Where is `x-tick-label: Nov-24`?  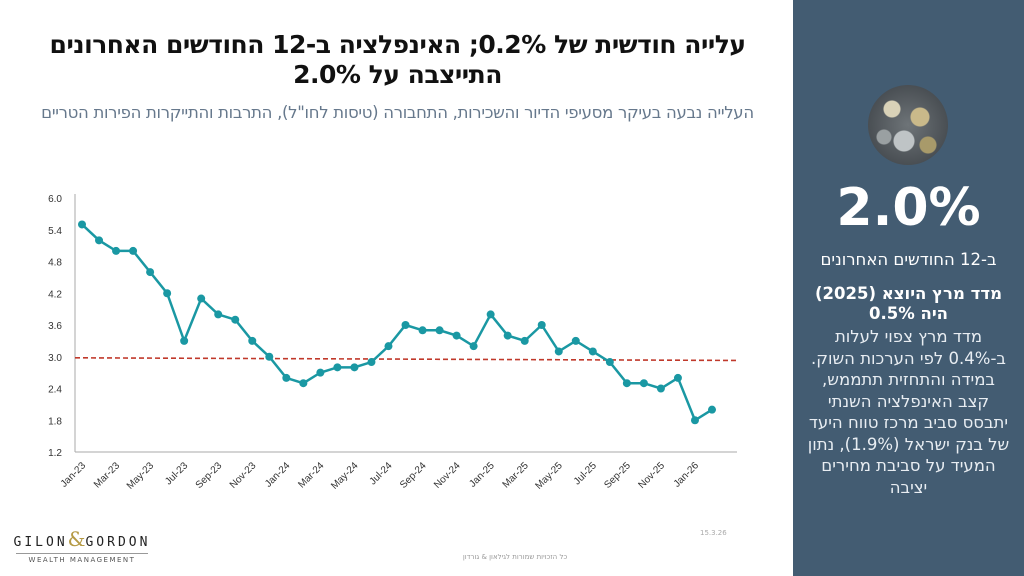 x-tick-label: Nov-24 is located at coordinates (447, 475).